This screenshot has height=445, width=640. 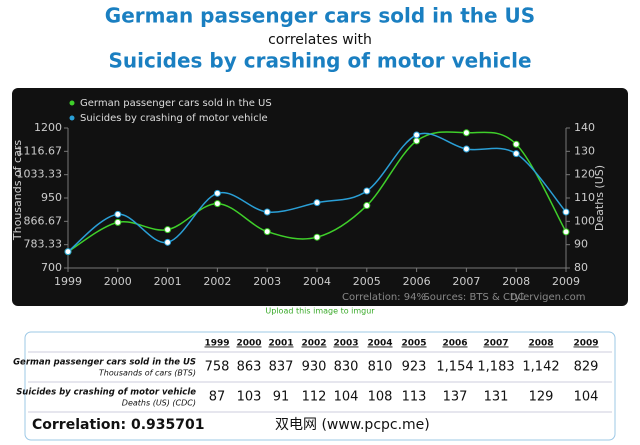 What do you see at coordinates (566, 281) in the screenshot?
I see `x-tick-label: 2009` at bounding box center [566, 281].